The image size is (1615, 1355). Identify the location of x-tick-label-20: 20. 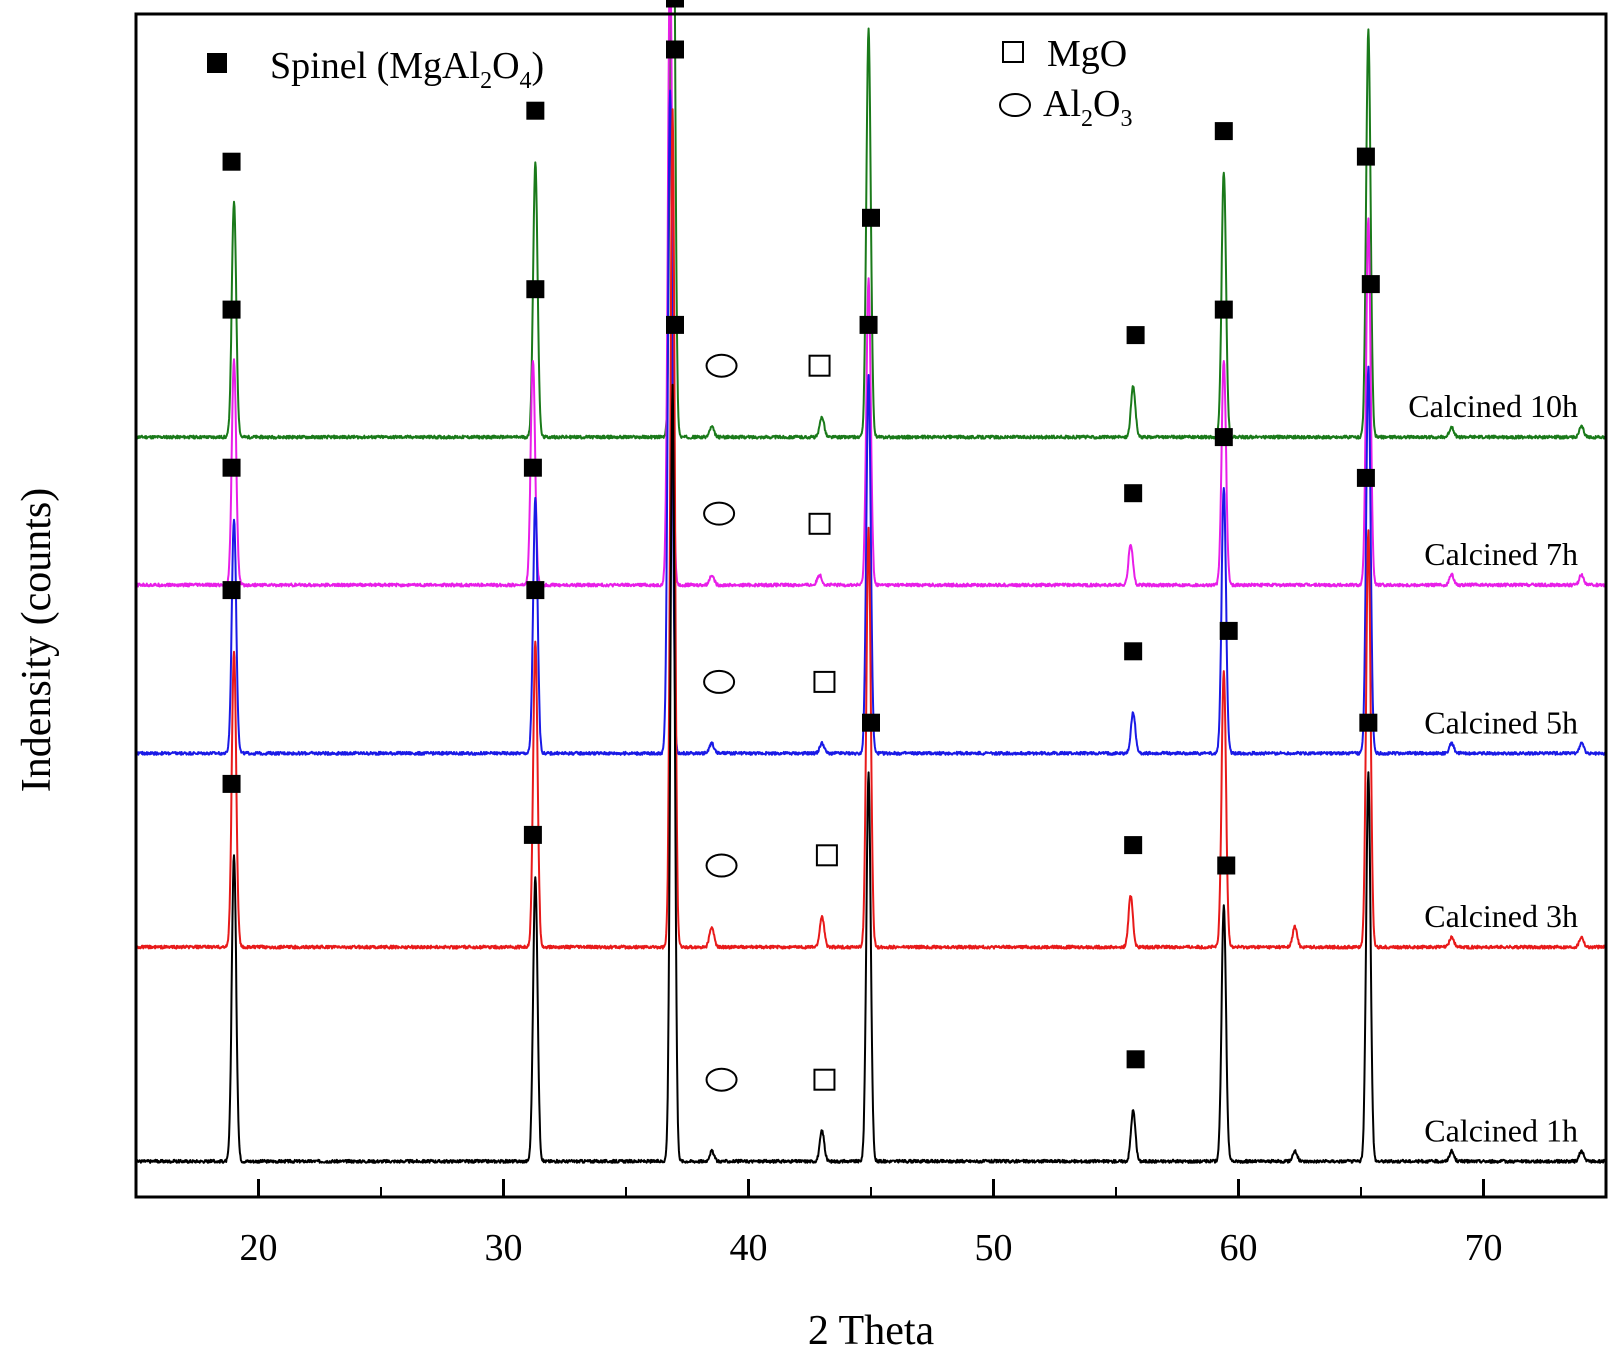
(259, 1248).